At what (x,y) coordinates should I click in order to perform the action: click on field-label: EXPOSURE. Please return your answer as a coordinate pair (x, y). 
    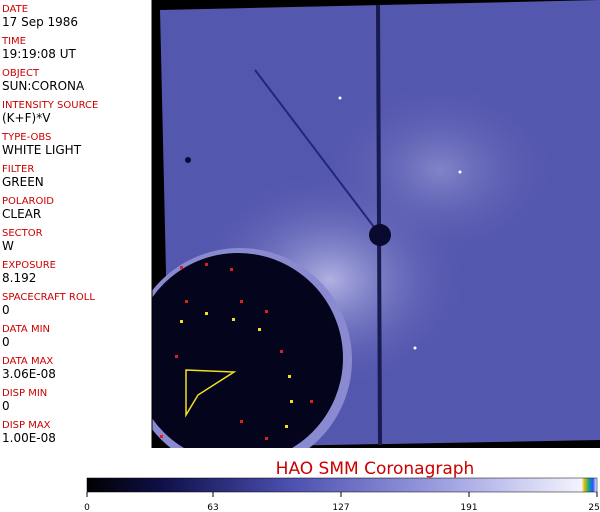
    Looking at the image, I should click on (29, 265).